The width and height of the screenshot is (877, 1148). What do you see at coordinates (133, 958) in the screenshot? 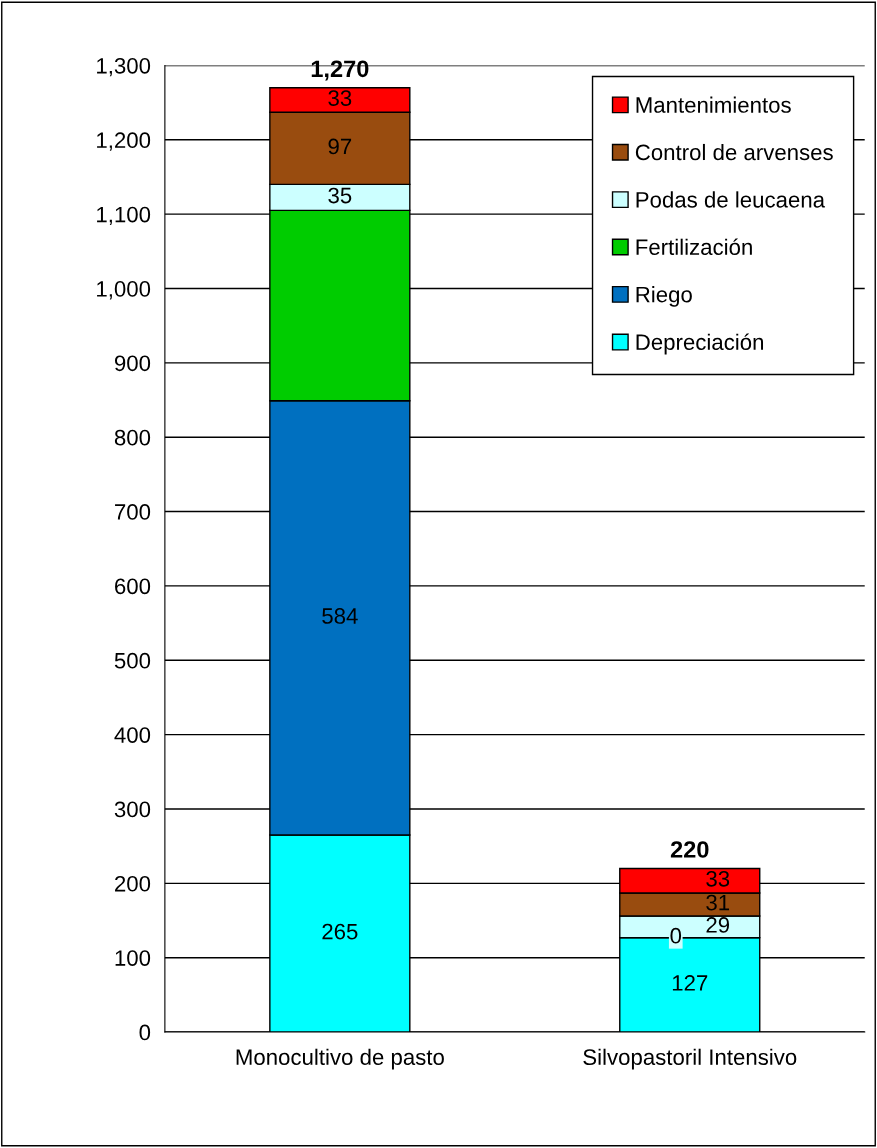
I see `y-tick-label: 100` at bounding box center [133, 958].